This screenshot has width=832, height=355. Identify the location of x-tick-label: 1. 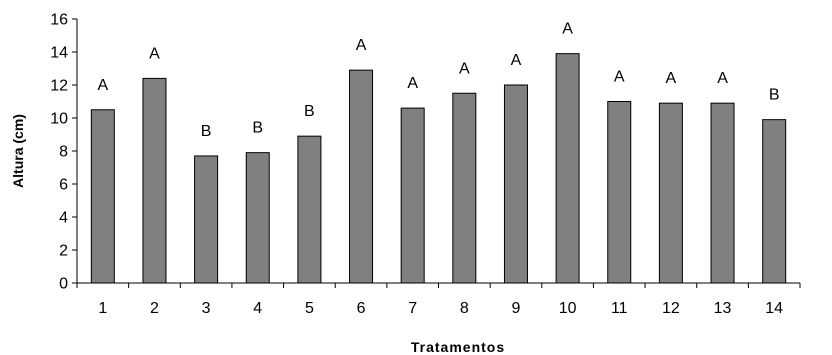
(102, 308).